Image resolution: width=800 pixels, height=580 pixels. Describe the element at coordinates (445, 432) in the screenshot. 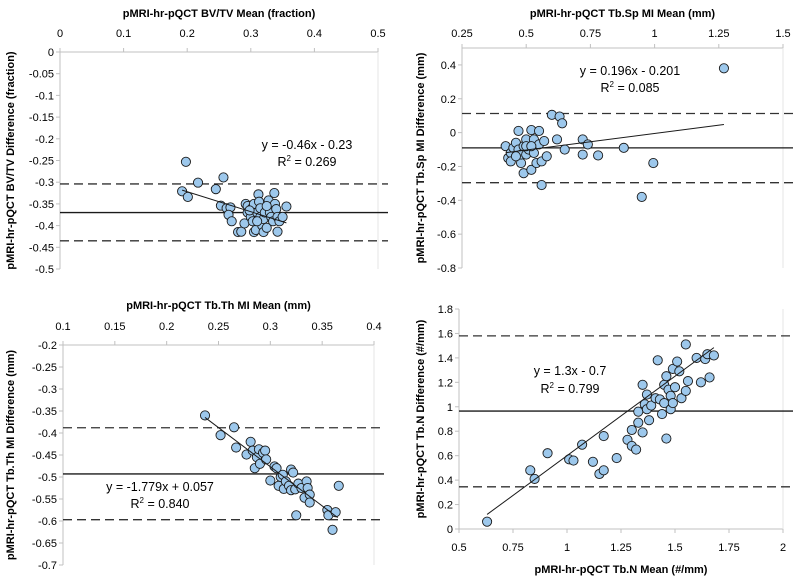

I see `y-tick-label: 0.8` at that location.